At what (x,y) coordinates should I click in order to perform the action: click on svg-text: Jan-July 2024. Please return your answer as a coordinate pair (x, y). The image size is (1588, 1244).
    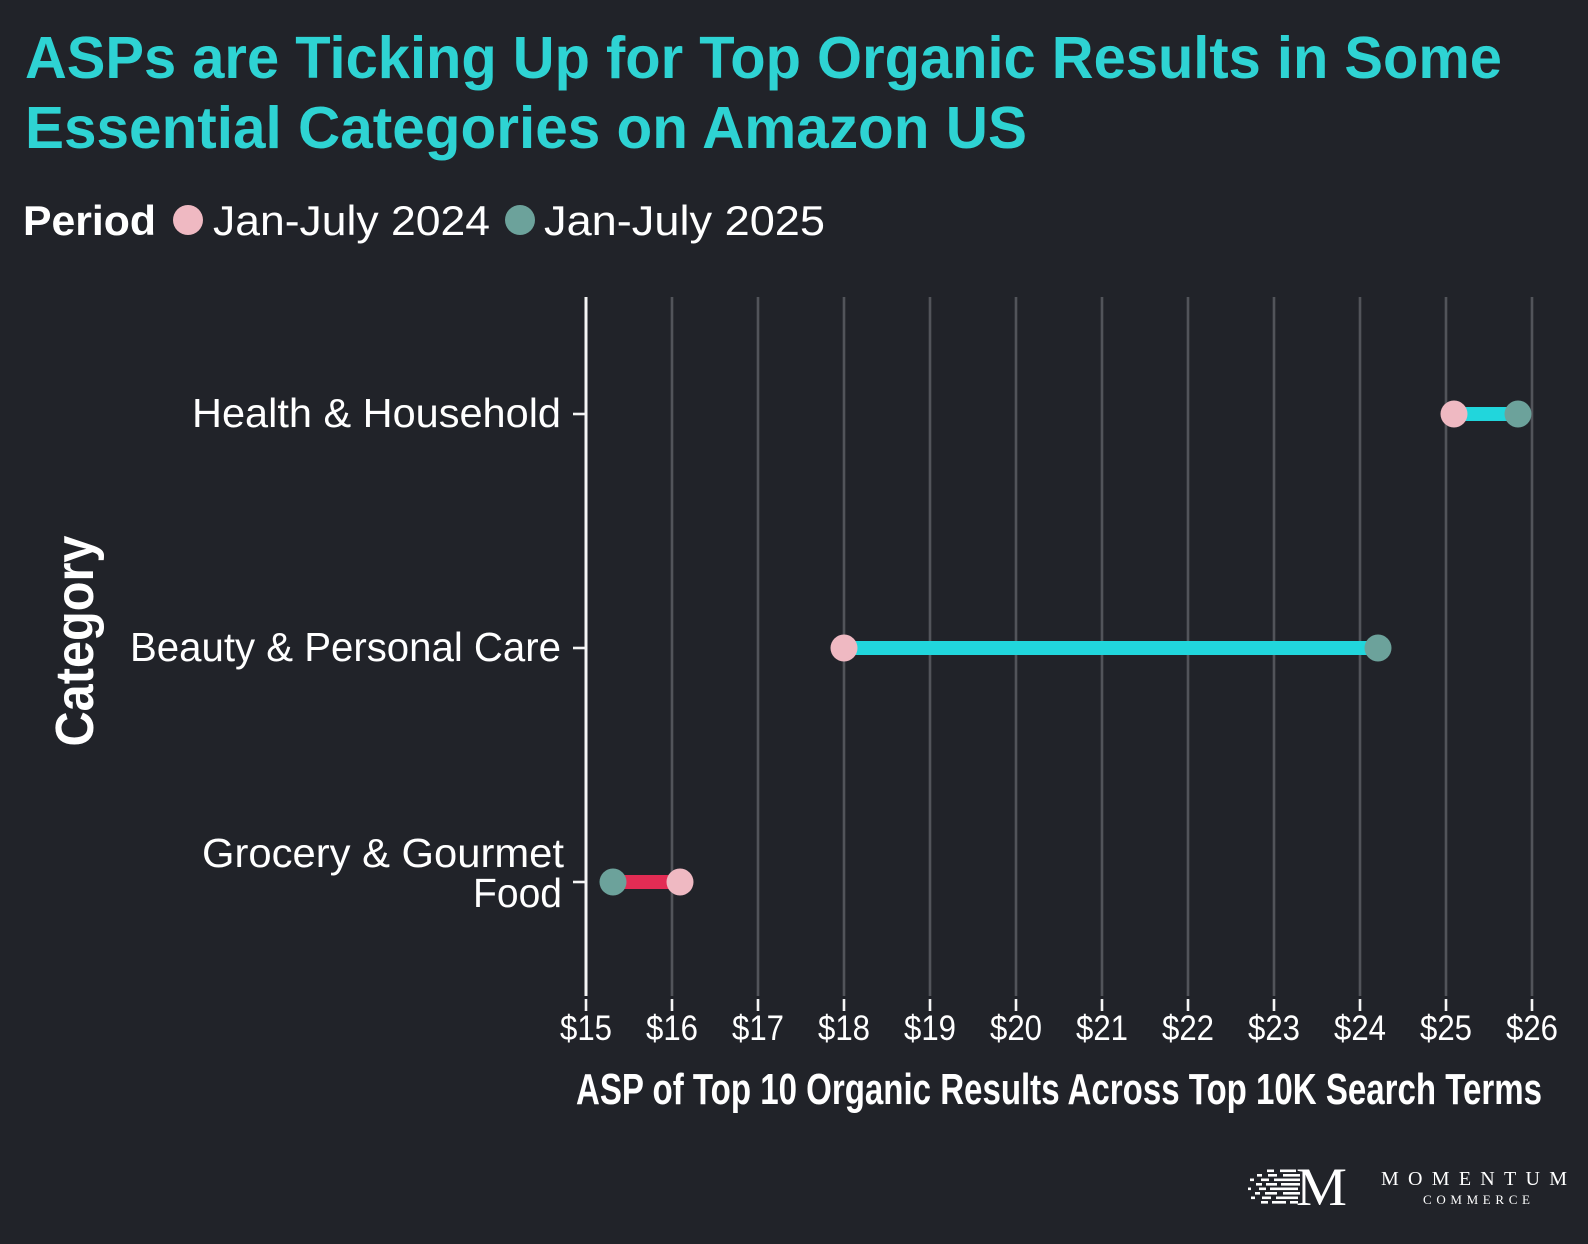
    Looking at the image, I should click on (351, 220).